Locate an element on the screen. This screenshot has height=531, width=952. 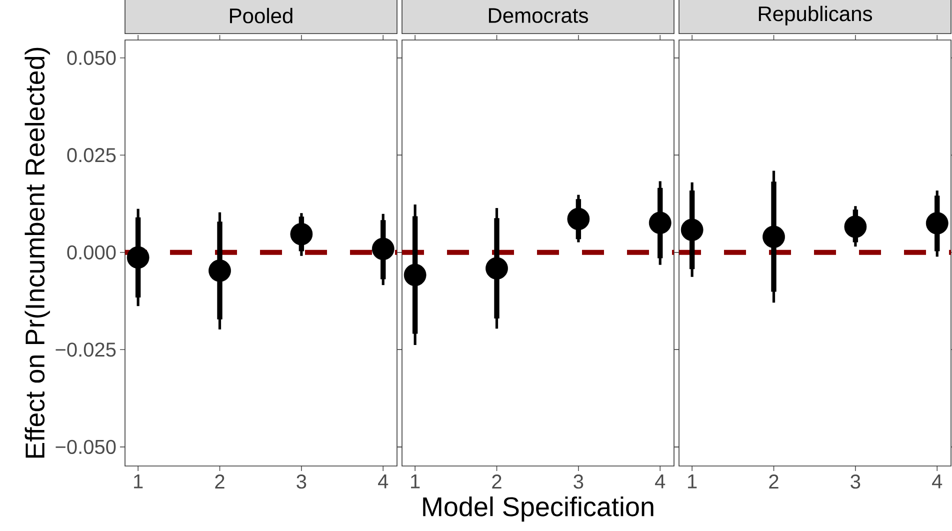
chart-title: Democrats is located at coordinates (538, 15).